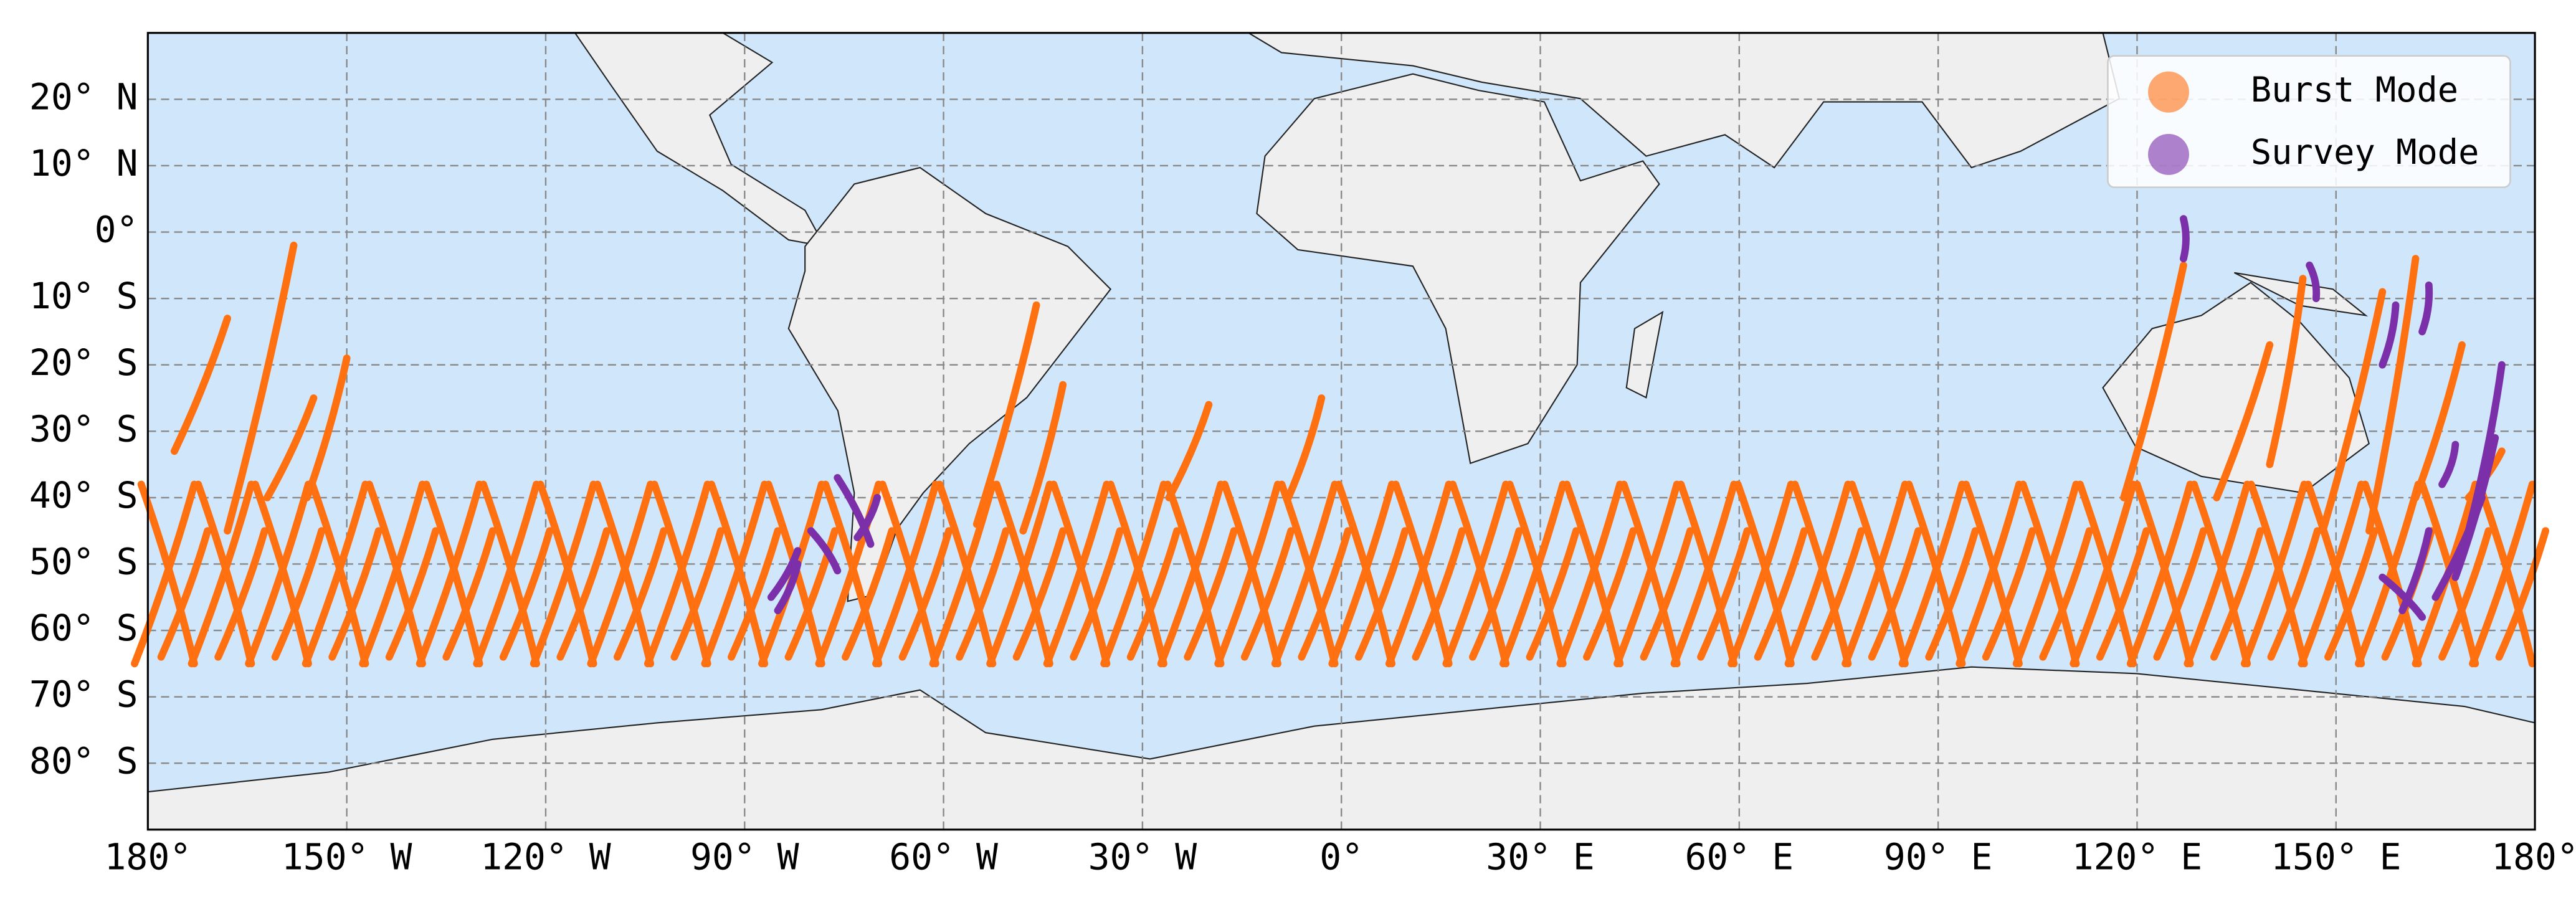 This screenshot has height=897, width=2576. Describe the element at coordinates (2137, 857) in the screenshot. I see `x-tick-label: 120° E` at that location.